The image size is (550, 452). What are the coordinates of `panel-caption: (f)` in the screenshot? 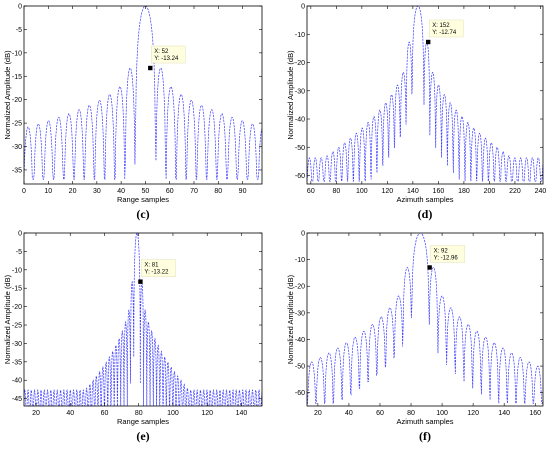 It's located at (425, 436).